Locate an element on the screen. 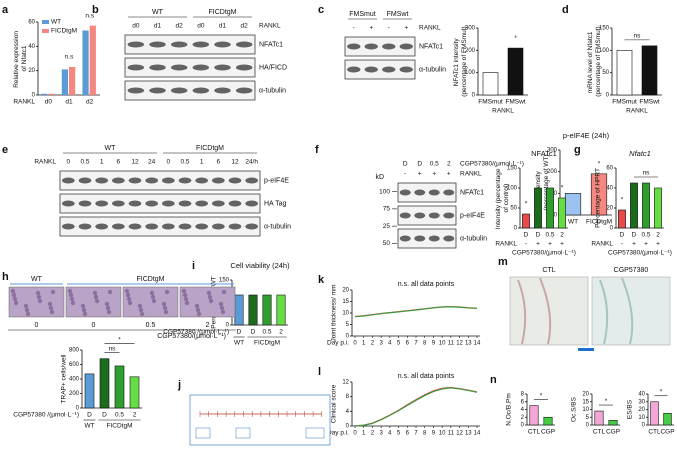 This screenshot has height=452, width=677. x-tick-label: 4 is located at coordinates (390, 344).